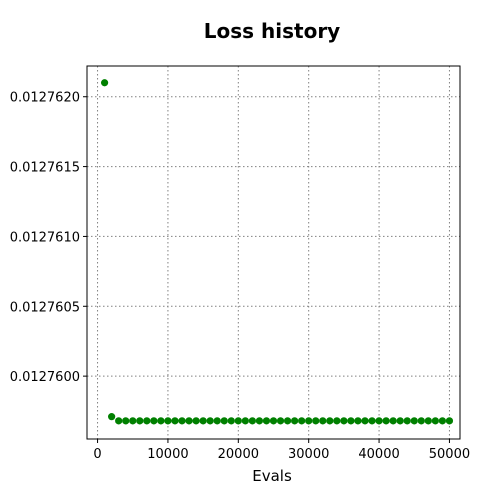 The height and width of the screenshot is (500, 500). Describe the element at coordinates (449, 454) in the screenshot. I see `x-tick-label: 50000` at that location.